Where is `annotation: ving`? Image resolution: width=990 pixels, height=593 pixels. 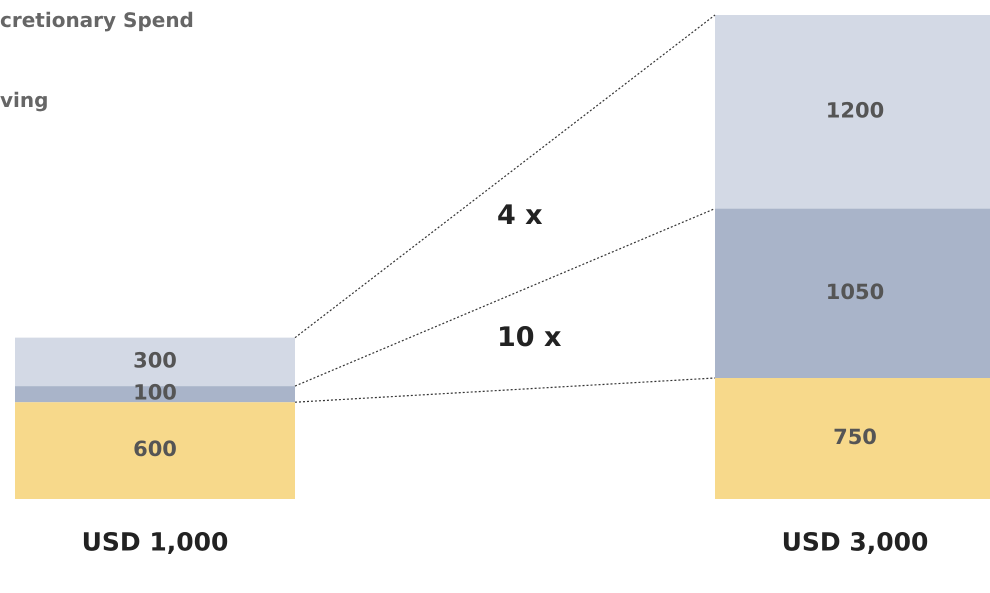
annotation: ving is located at coordinates (24, 100).